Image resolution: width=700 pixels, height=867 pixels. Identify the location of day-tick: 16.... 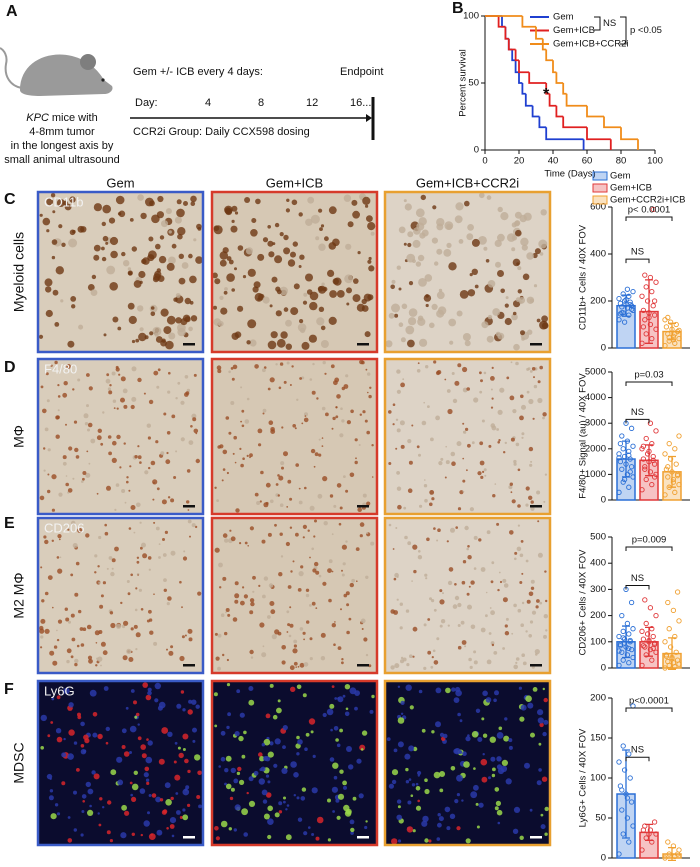
(360, 103).